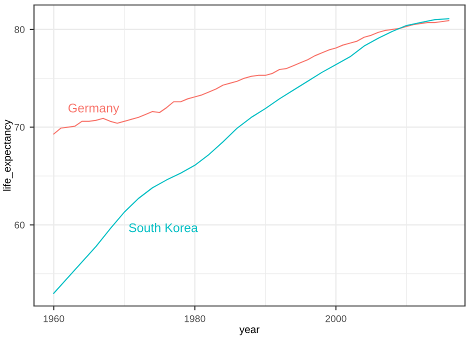  What do you see at coordinates (19, 225) in the screenshot?
I see `y-tick-label: 60` at bounding box center [19, 225].